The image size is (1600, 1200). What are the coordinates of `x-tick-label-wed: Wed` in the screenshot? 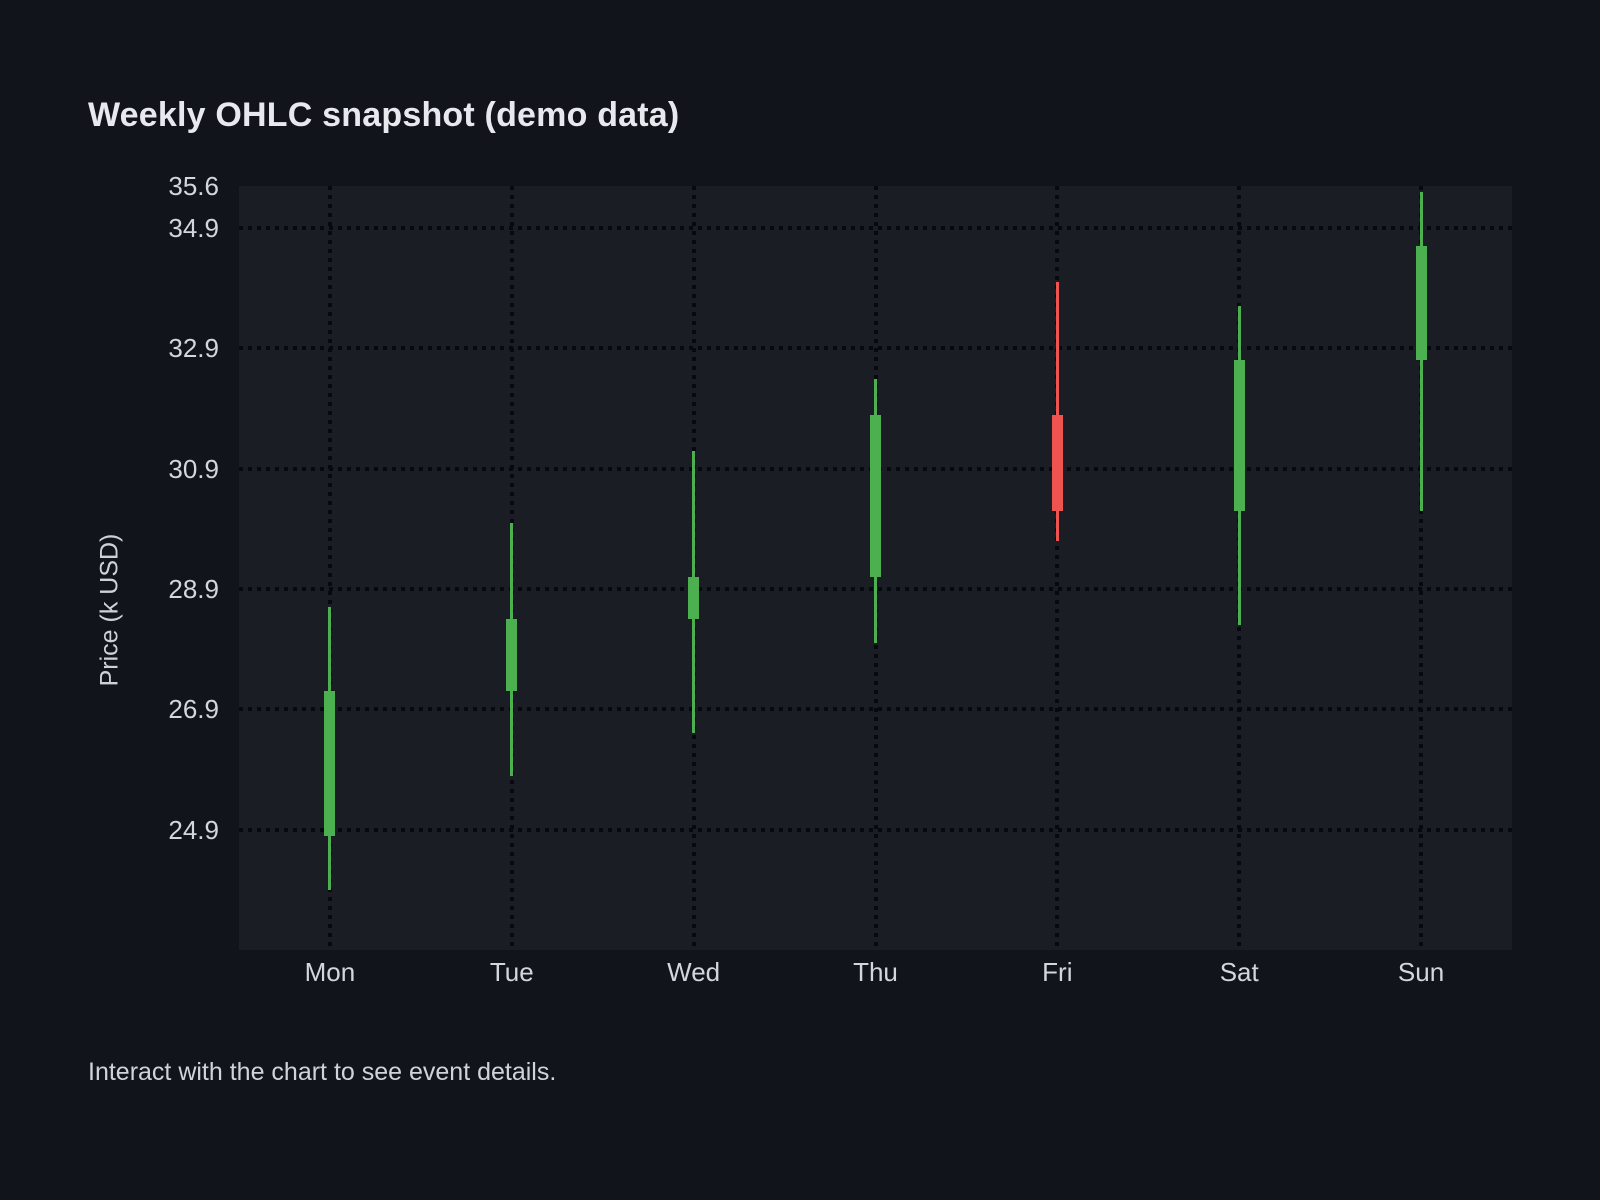 It's located at (694, 972).